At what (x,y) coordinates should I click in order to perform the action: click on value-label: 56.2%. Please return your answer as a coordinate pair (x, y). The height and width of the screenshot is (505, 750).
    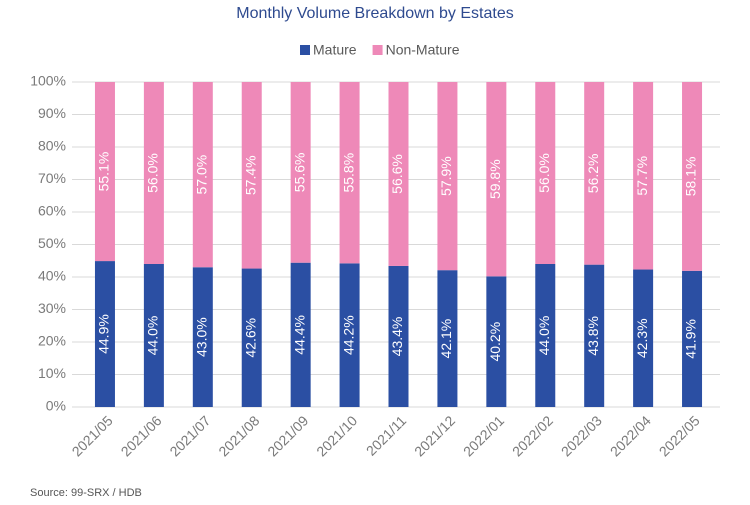
    Looking at the image, I should click on (593, 173).